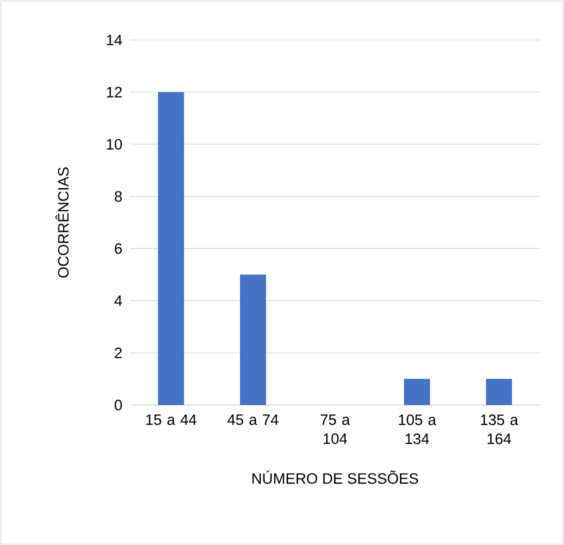 This screenshot has width=564, height=545. What do you see at coordinates (499, 429) in the screenshot?
I see `x-tick-label: 135 a 164` at bounding box center [499, 429].